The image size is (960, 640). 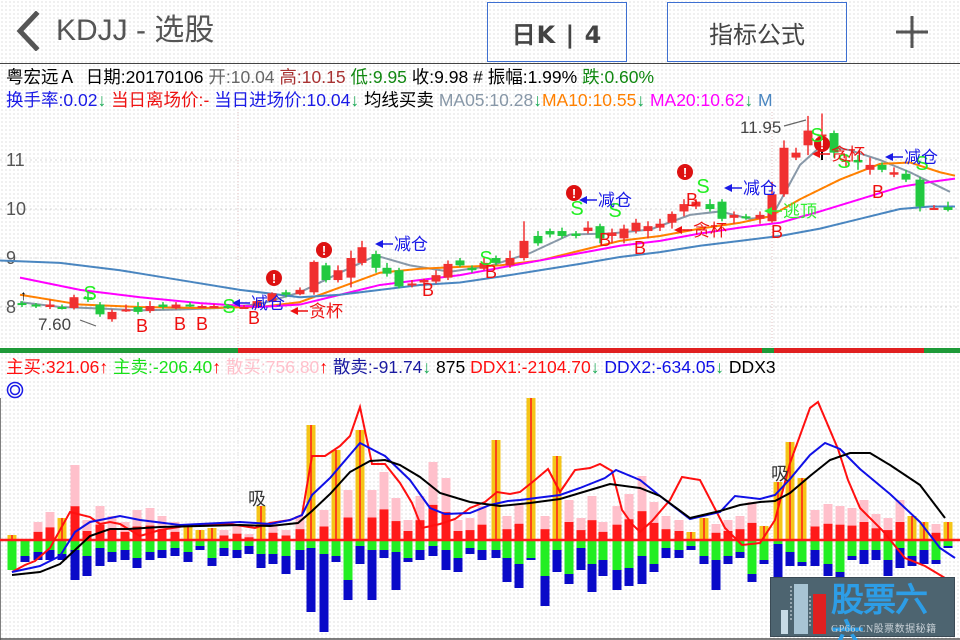 What do you see at coordinates (912, 32) in the screenshot?
I see `plus-icon` at bounding box center [912, 32].